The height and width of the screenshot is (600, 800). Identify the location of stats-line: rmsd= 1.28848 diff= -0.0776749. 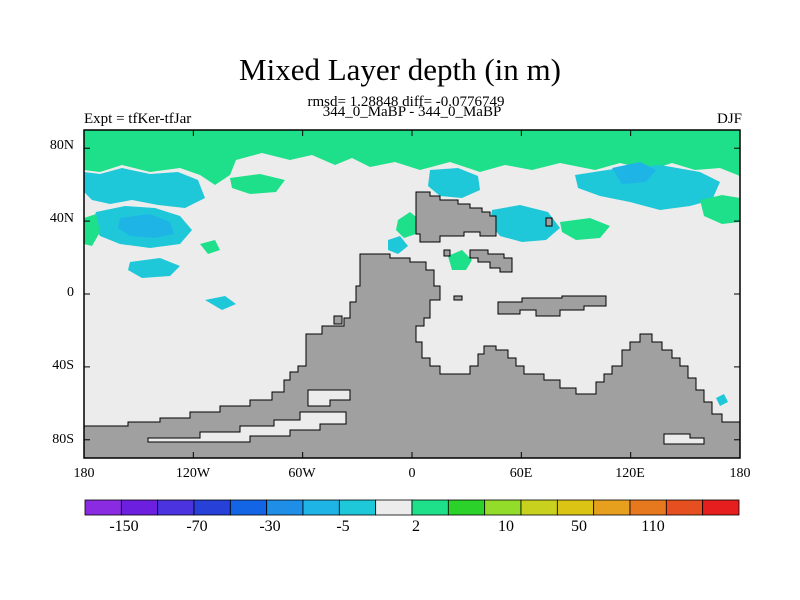
(406, 102).